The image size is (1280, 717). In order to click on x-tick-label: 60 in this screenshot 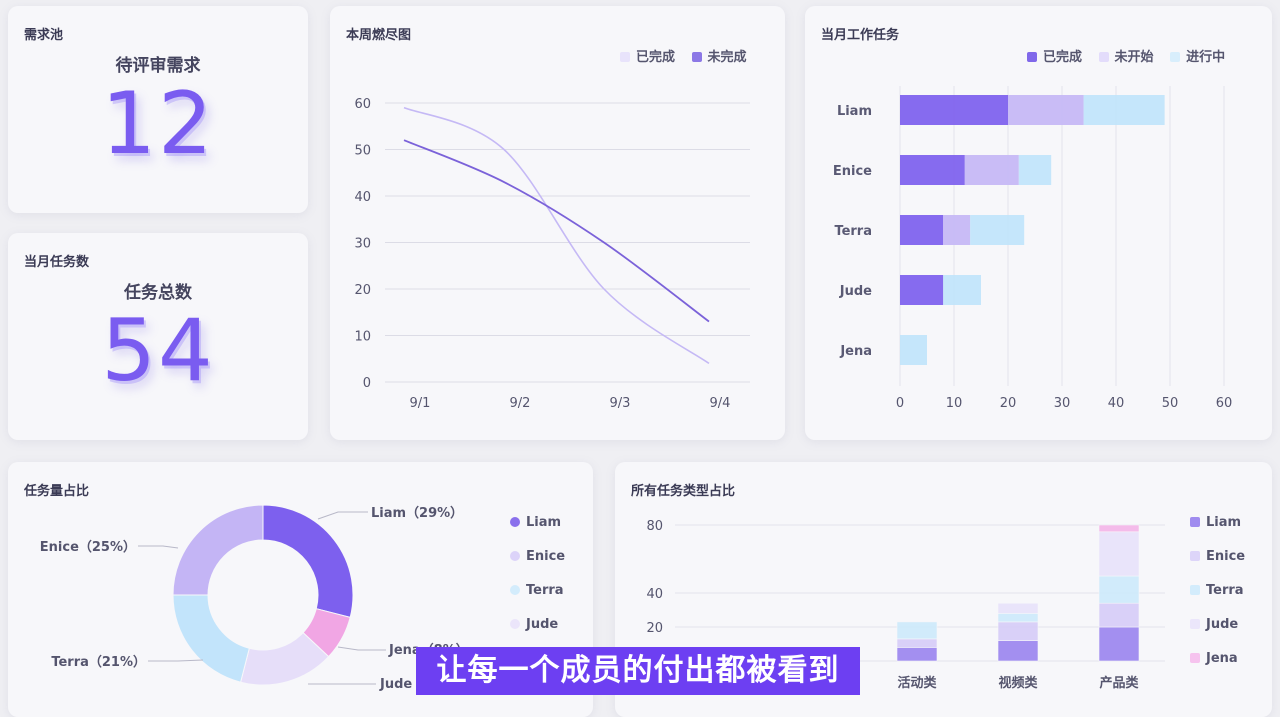, I will do `click(1224, 403)`.